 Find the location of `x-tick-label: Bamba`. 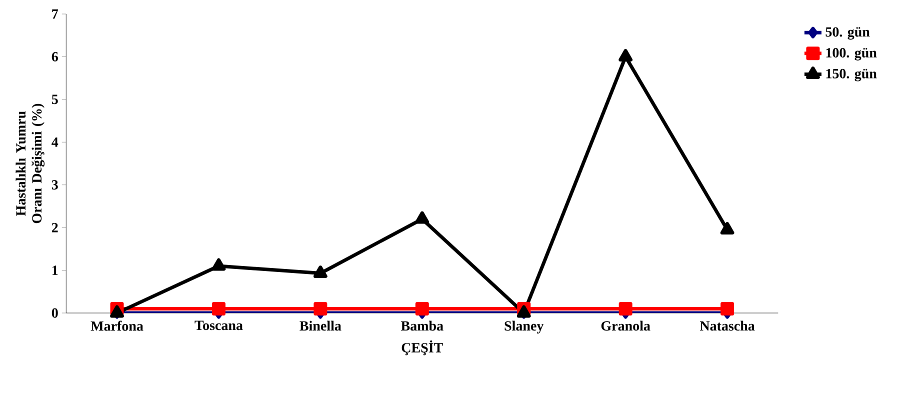

x-tick-label: Bamba is located at coordinates (422, 325).